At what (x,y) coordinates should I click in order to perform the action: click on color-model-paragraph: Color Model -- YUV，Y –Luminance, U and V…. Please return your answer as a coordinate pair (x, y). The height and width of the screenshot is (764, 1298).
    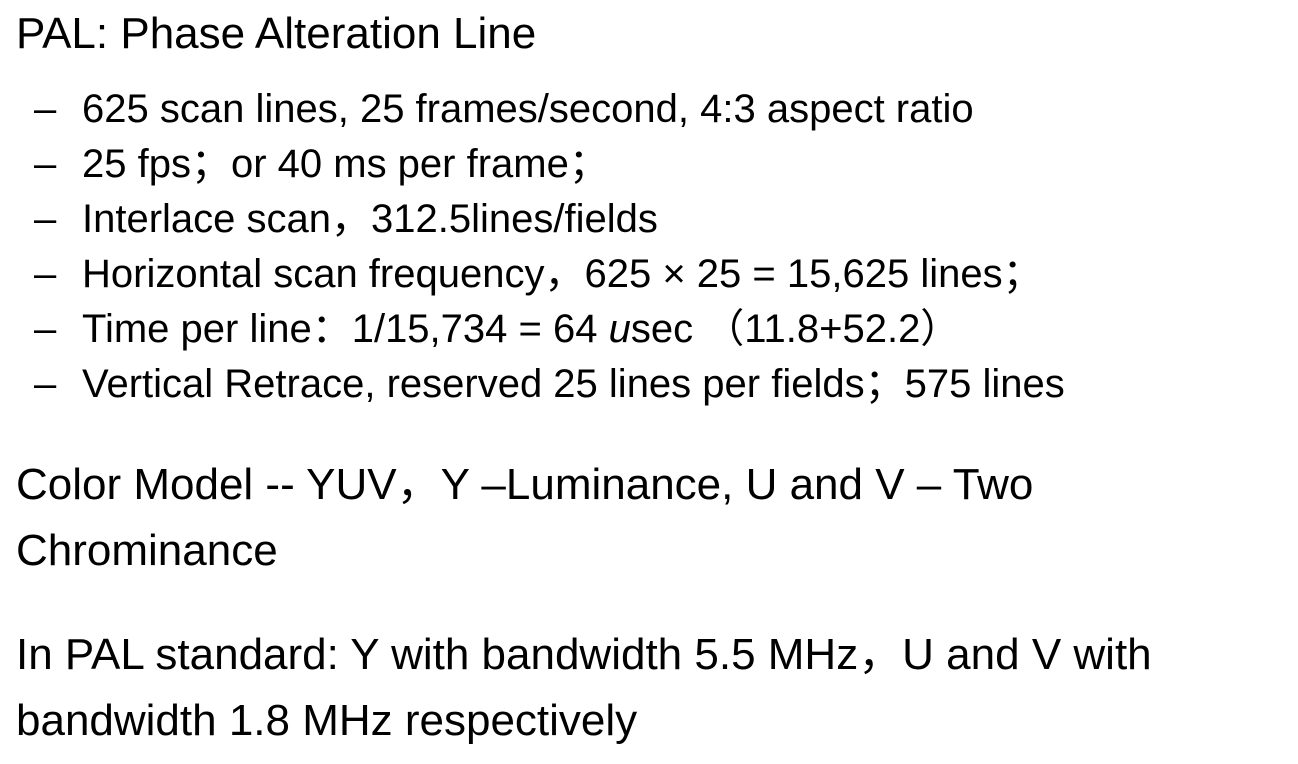
    Looking at the image, I should click on (525, 517).